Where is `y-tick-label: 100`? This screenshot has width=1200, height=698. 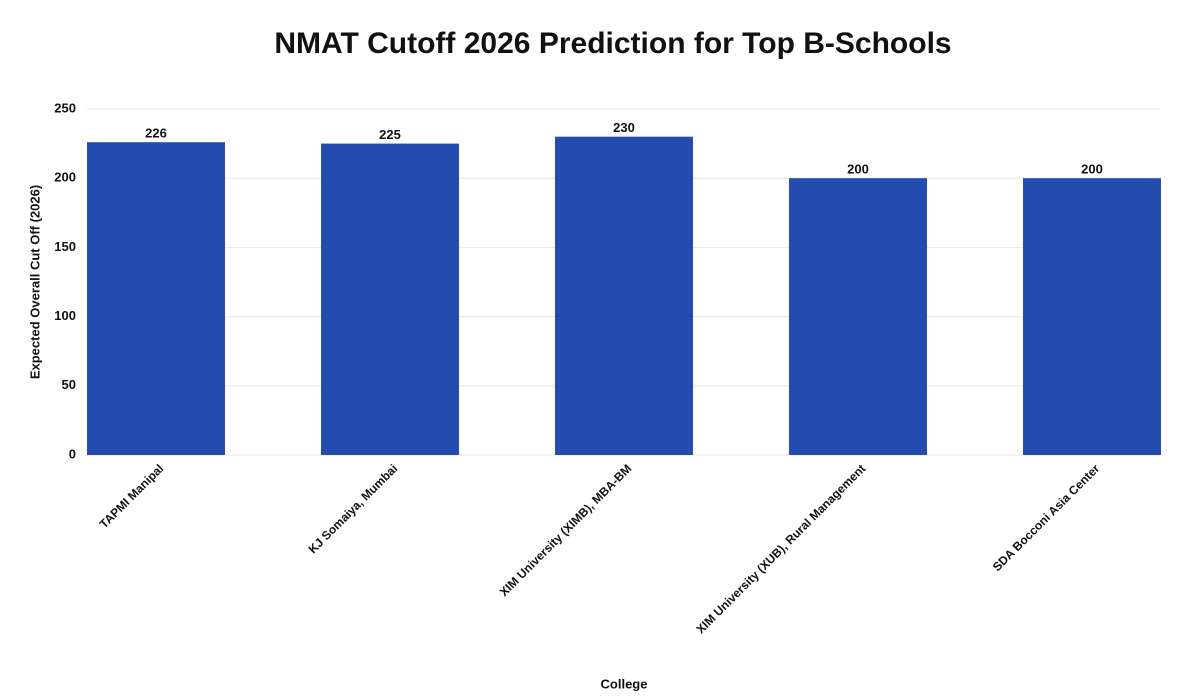 y-tick-label: 100 is located at coordinates (65, 315).